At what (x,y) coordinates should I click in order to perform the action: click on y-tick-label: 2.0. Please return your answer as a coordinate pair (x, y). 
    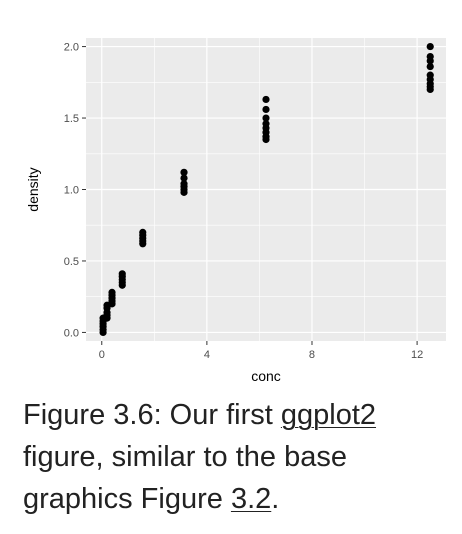
    Looking at the image, I should click on (71, 48).